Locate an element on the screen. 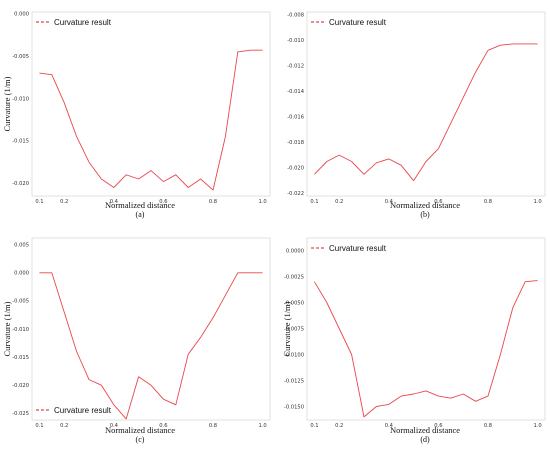 This screenshot has width=550, height=451. y-tick-label: -0.008 is located at coordinates (295, 15).